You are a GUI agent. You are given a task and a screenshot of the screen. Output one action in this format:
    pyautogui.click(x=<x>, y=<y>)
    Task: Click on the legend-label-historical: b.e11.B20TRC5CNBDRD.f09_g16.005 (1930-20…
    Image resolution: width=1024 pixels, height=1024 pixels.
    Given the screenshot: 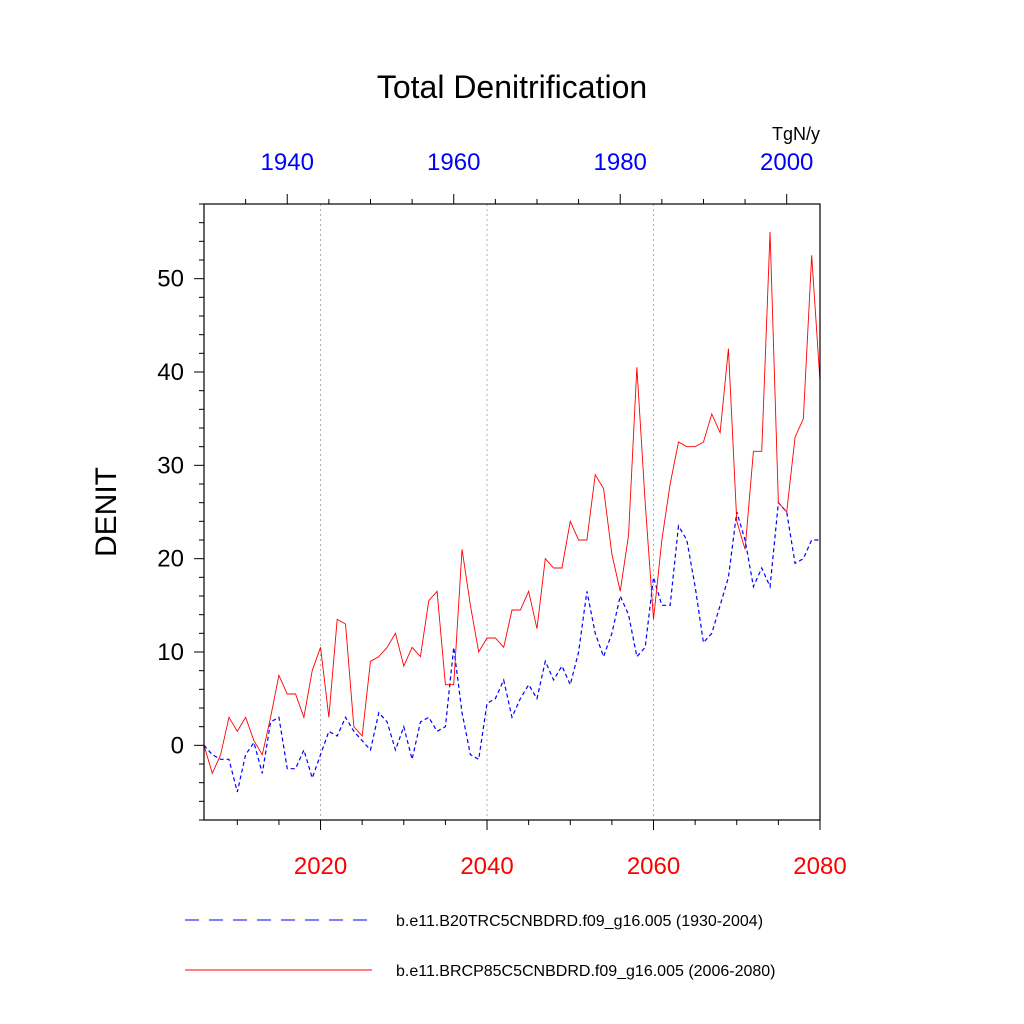 What is the action you would take?
    pyautogui.click(x=579, y=921)
    